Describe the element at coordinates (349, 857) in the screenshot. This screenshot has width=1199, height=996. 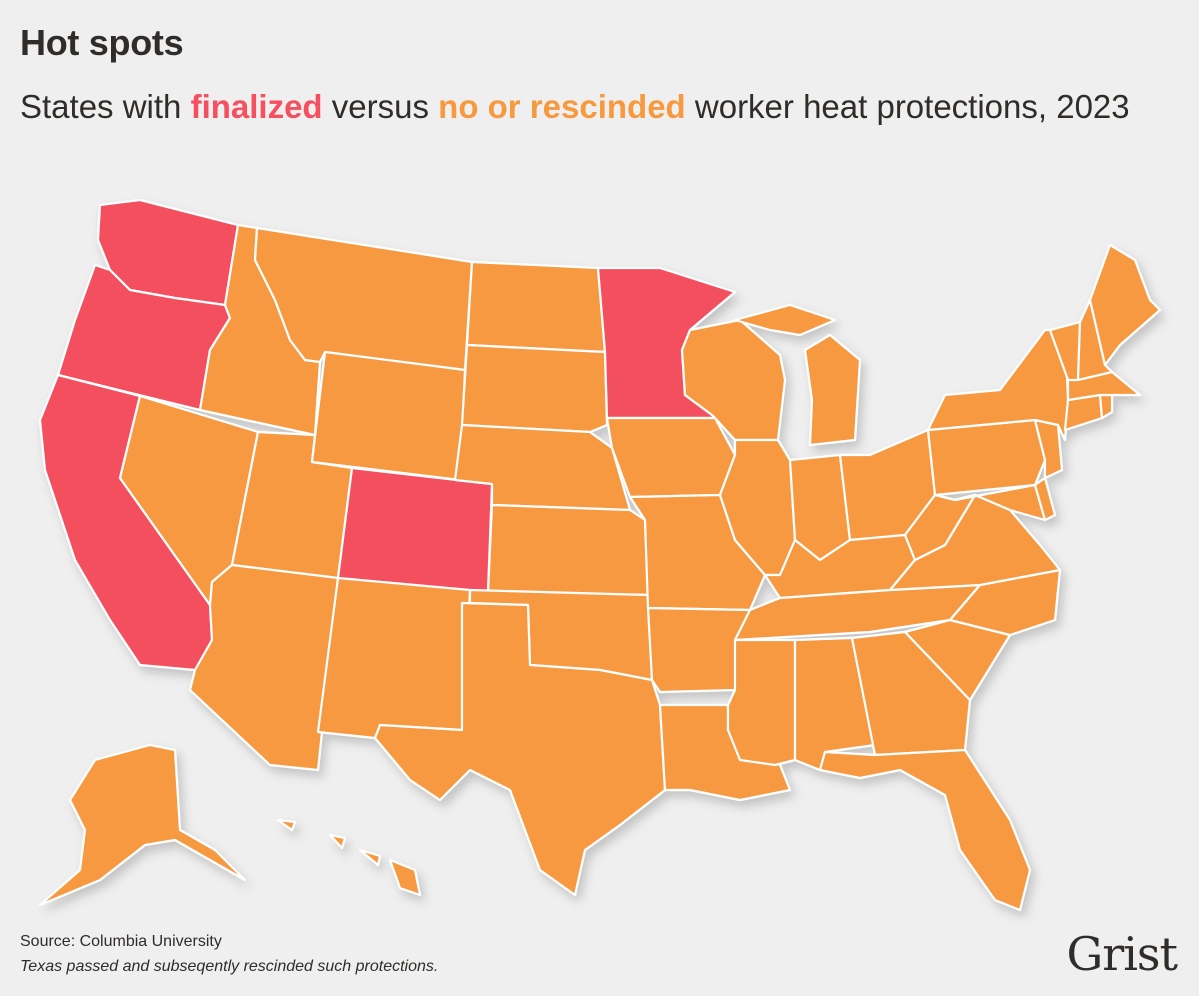
I see `state-hawaii` at that location.